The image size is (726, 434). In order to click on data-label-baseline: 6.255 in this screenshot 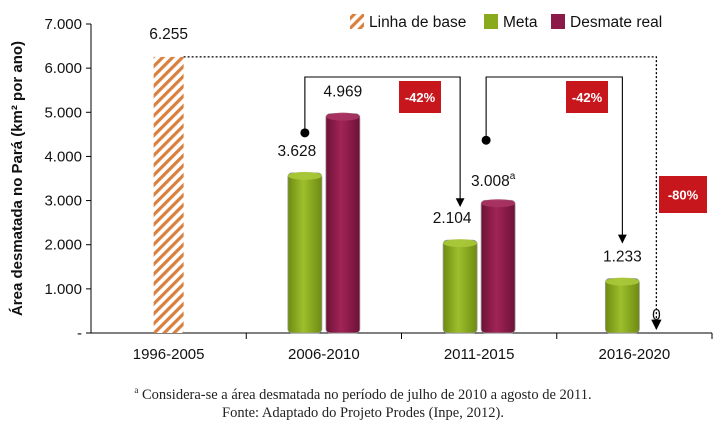, I will do `click(168, 34)`.